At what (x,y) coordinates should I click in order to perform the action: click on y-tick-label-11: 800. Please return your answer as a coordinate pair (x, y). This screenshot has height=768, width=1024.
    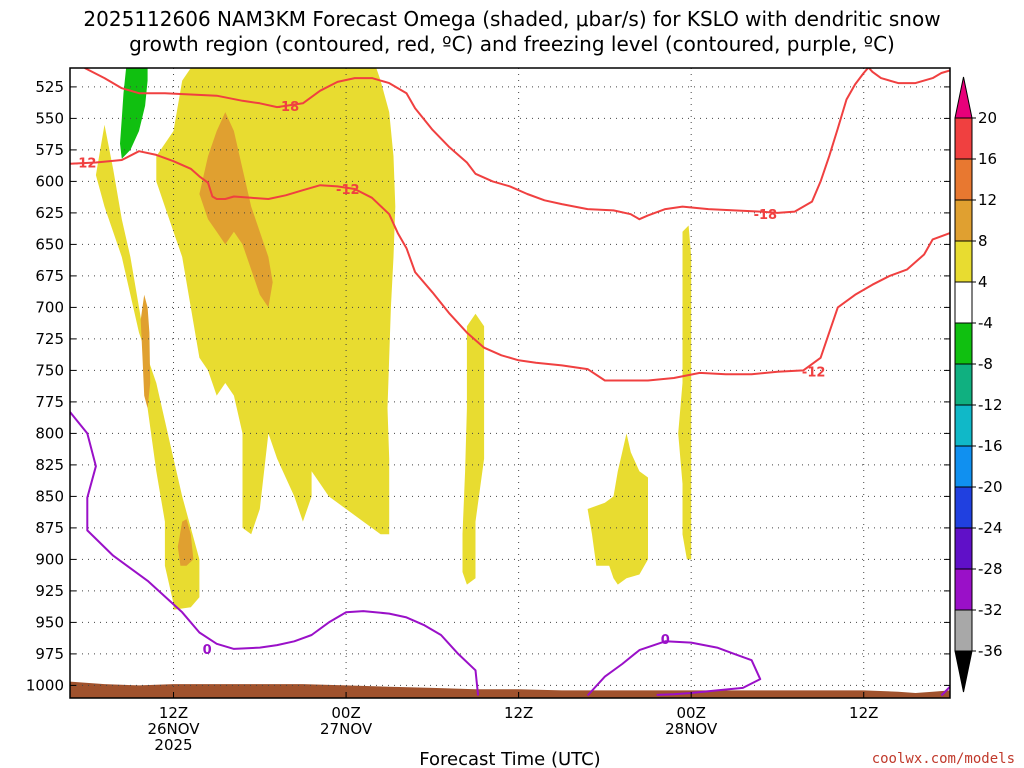
    Looking at the image, I should click on (49, 433).